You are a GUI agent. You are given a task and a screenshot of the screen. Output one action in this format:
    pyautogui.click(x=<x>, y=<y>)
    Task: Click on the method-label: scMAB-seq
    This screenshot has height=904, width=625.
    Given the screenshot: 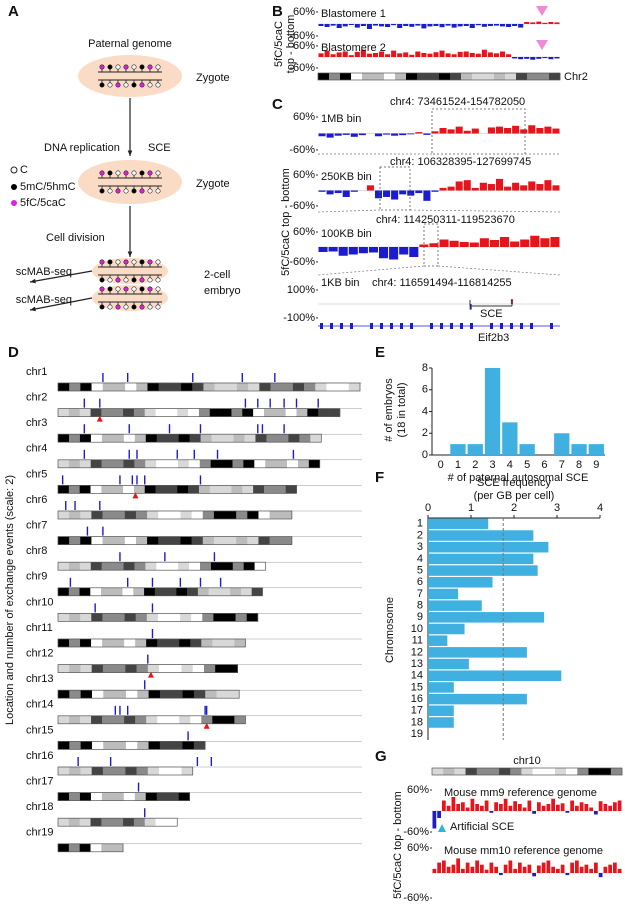 What is the action you would take?
    pyautogui.click(x=44, y=300)
    